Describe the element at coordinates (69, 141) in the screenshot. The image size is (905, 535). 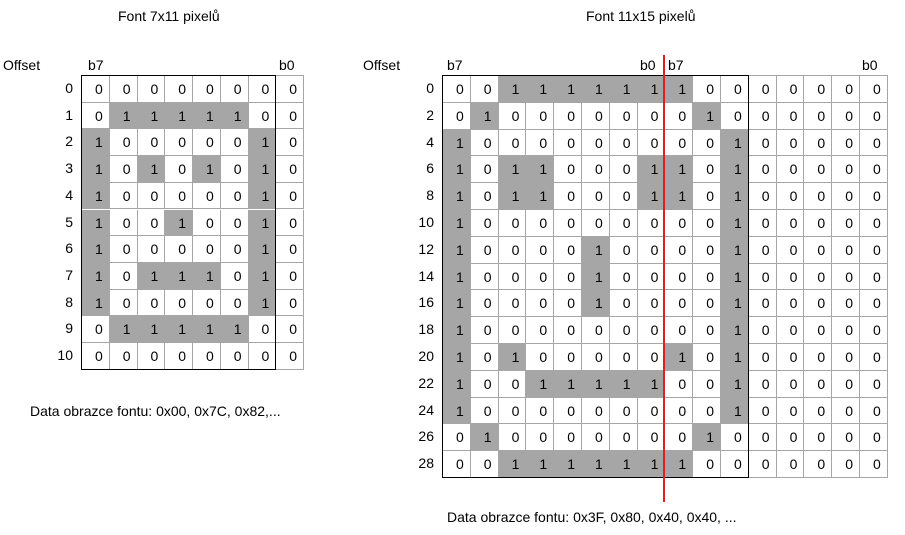
I see `row-offset-label: 2` at that location.